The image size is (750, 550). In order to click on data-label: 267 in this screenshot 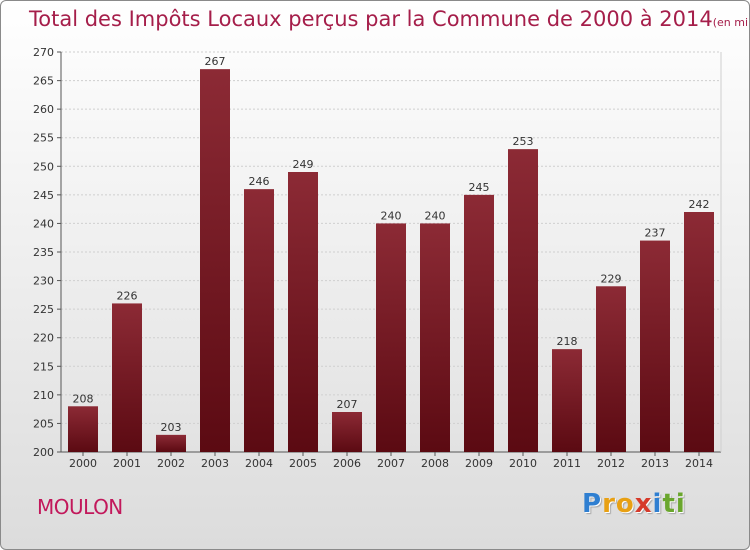, I will do `click(215, 61)`.